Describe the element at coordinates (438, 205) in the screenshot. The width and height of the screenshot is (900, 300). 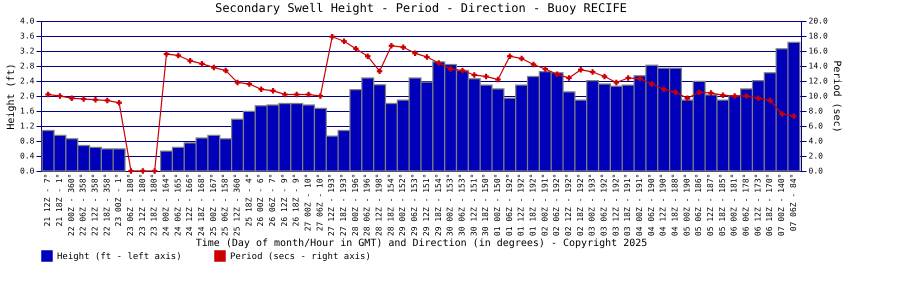
I see `x-tick-label: 29 18Z - 154°` at that location.